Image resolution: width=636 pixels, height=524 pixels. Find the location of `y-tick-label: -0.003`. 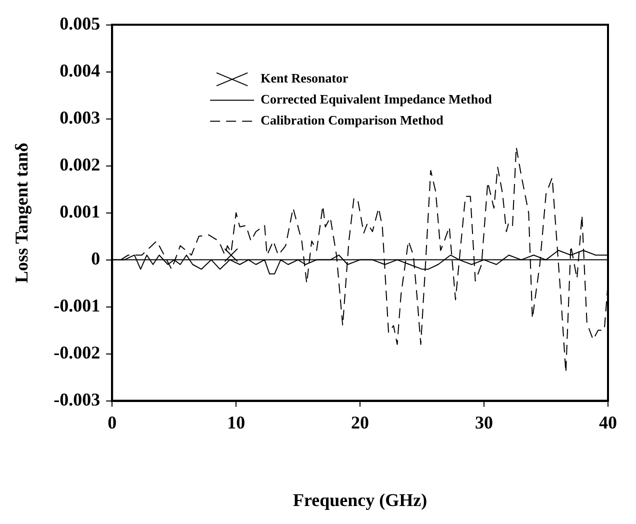

y-tick-label: -0.003 is located at coordinates (77, 399).